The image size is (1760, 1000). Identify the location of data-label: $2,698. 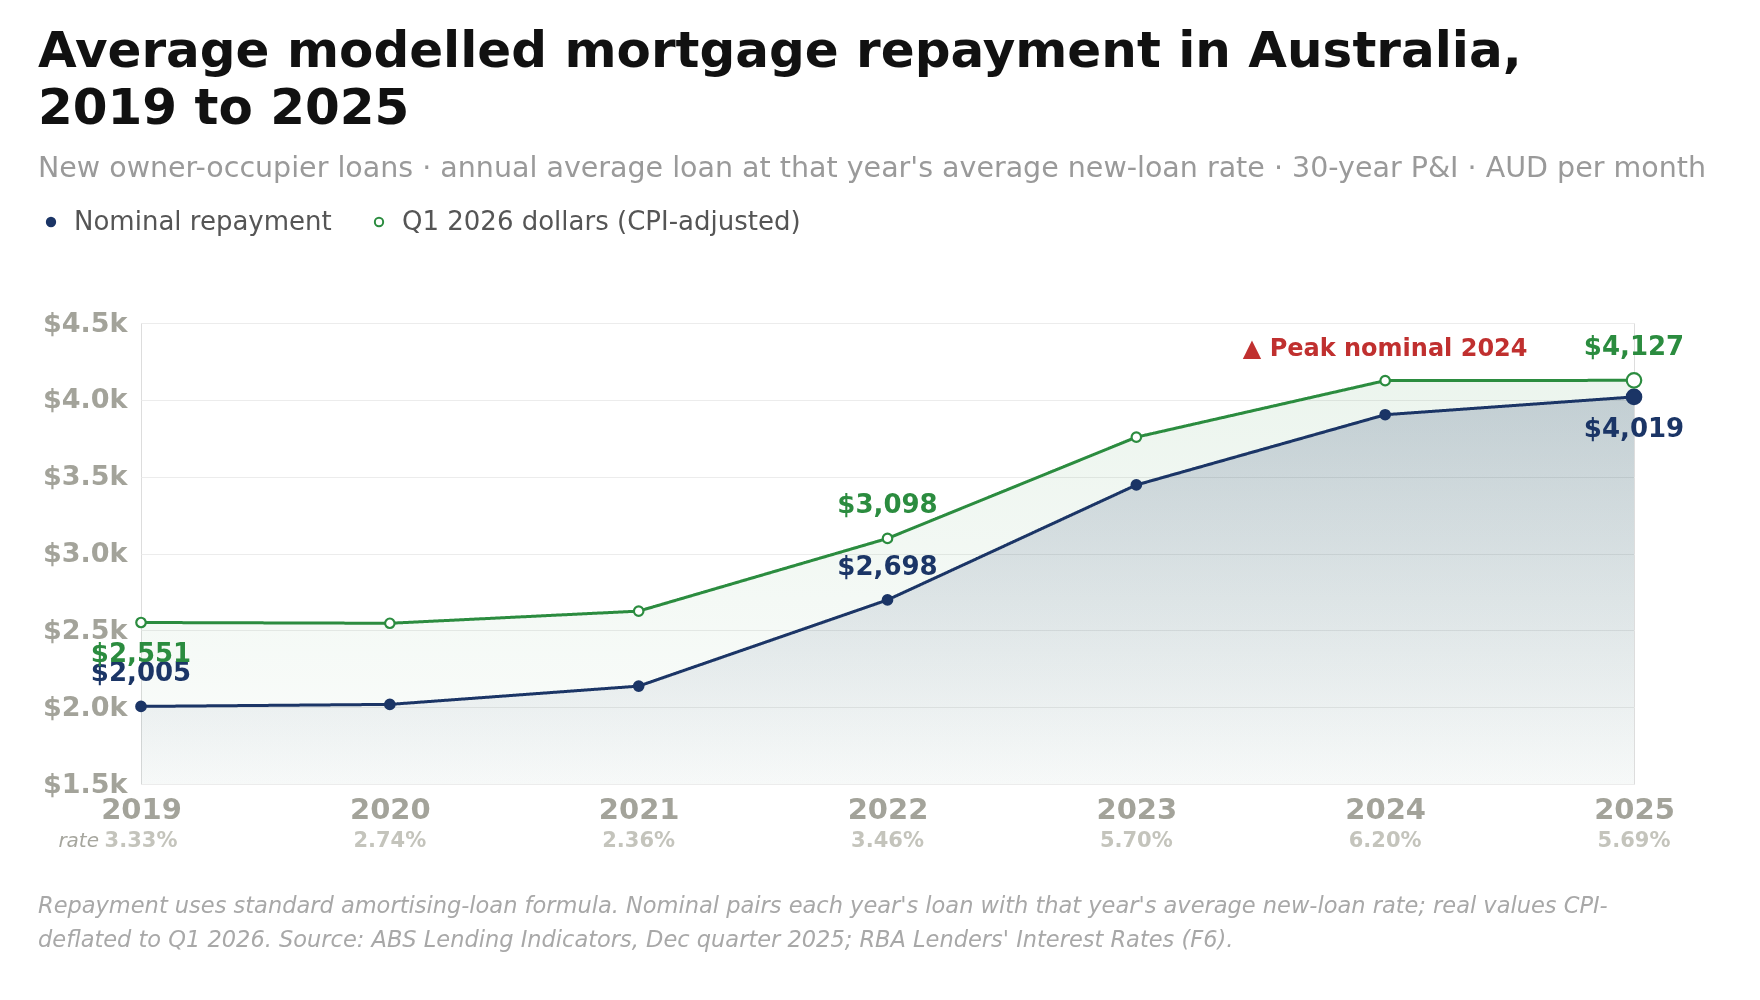
(887, 565).